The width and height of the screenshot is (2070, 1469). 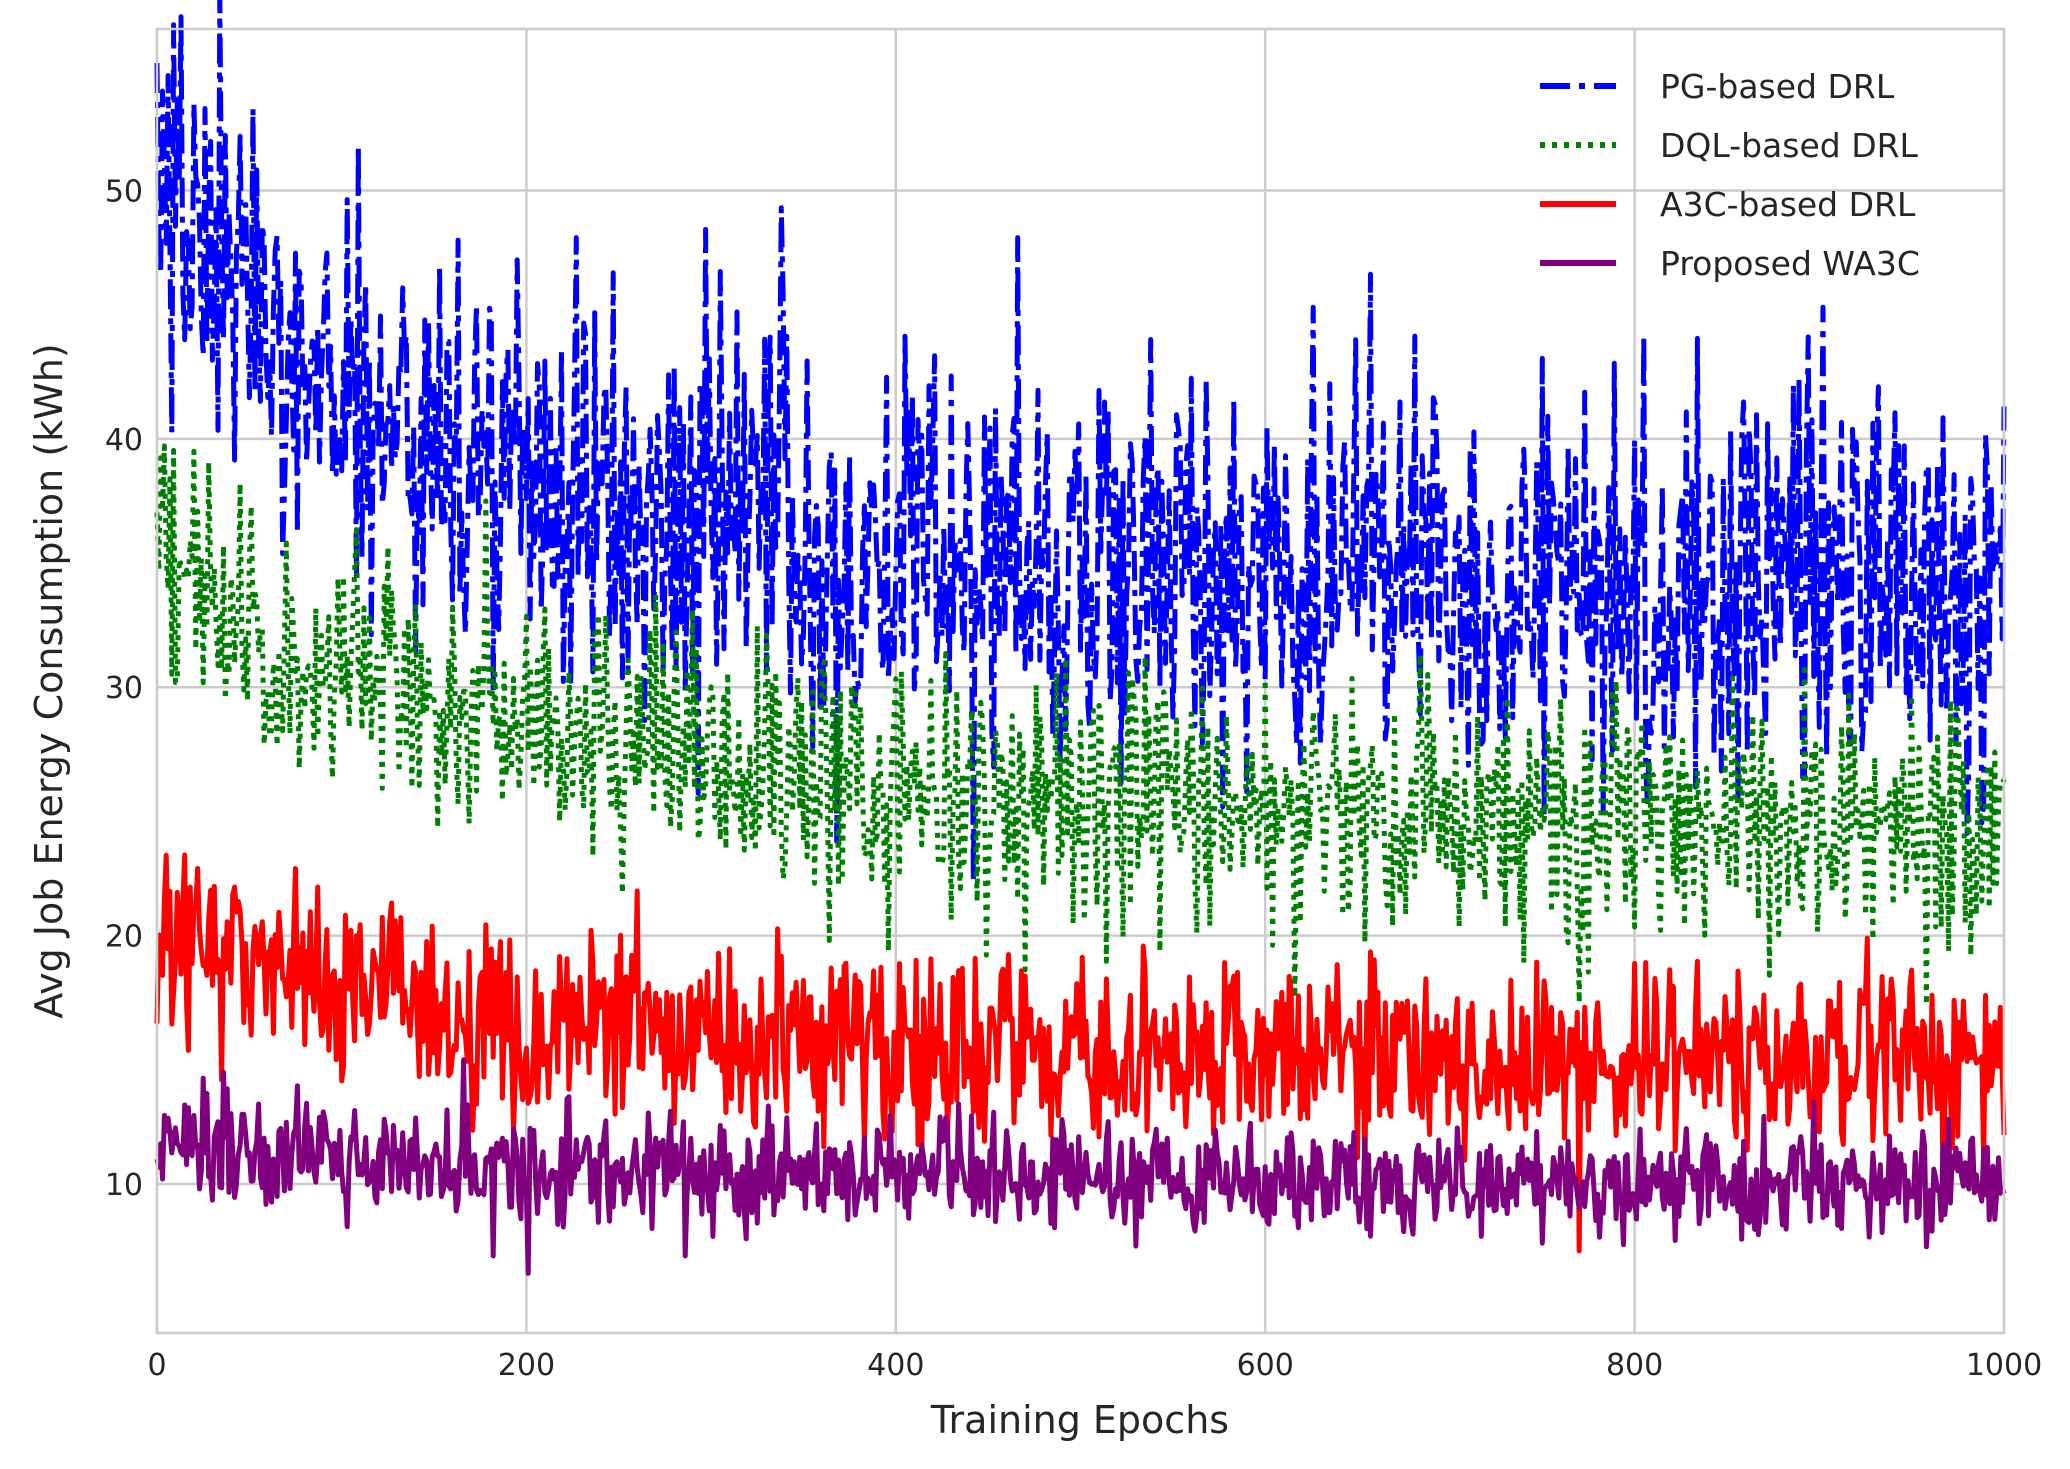 I want to click on y-tick-label: 40, so click(x=124, y=440).